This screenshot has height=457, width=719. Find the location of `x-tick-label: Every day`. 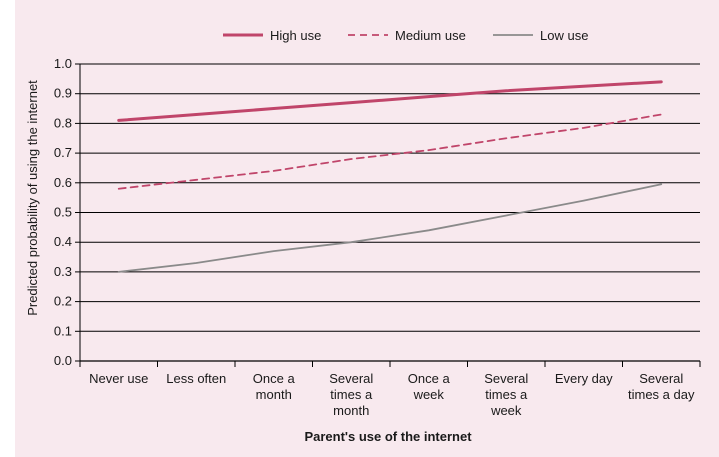

x-tick-label: Every day is located at coordinates (584, 378).